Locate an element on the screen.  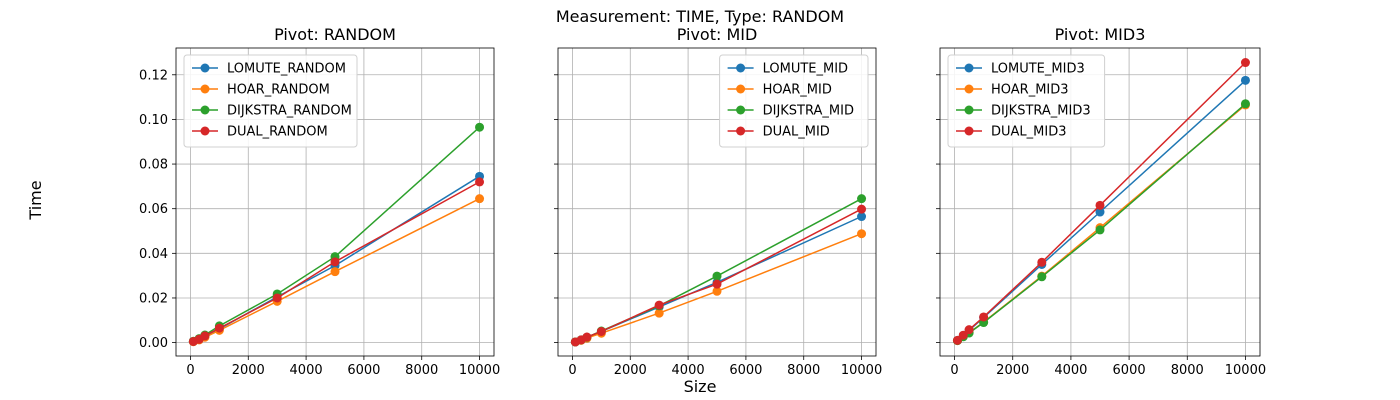
panel-title: Pivot: MID3 is located at coordinates (1100, 34).